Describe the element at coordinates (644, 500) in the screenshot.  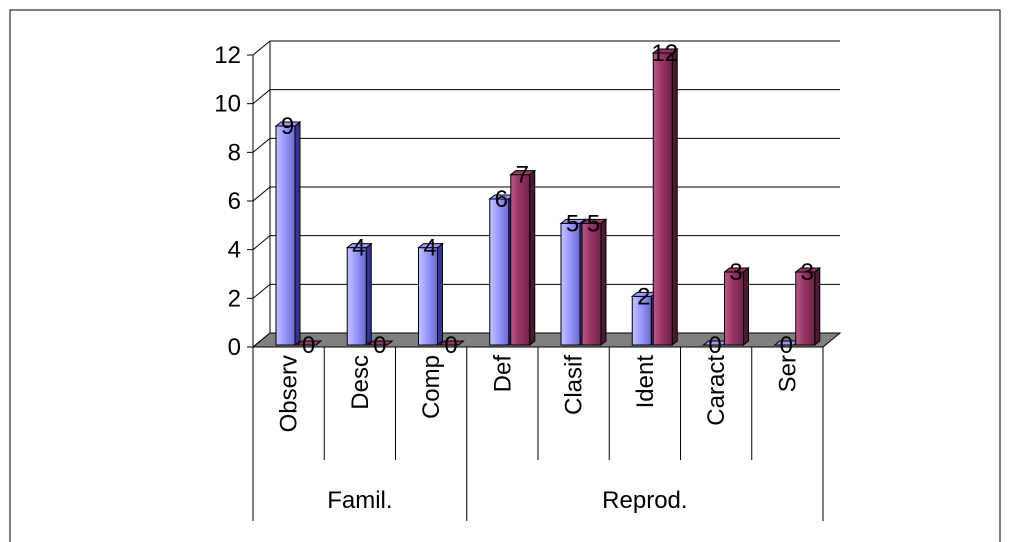
I see `group-label: Reprod.` at that location.